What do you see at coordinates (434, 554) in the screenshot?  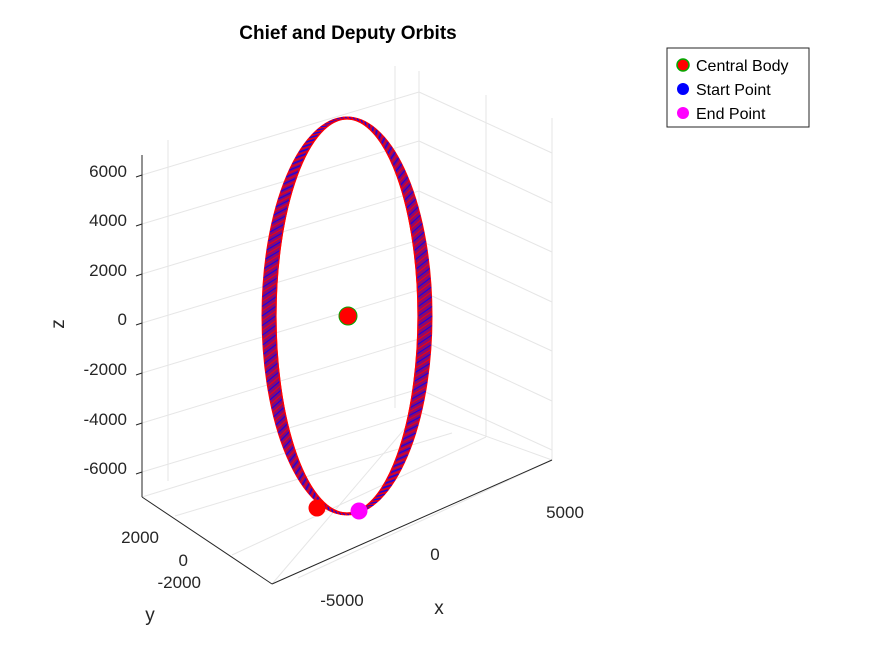 I see `x-tick-label: 0` at bounding box center [434, 554].